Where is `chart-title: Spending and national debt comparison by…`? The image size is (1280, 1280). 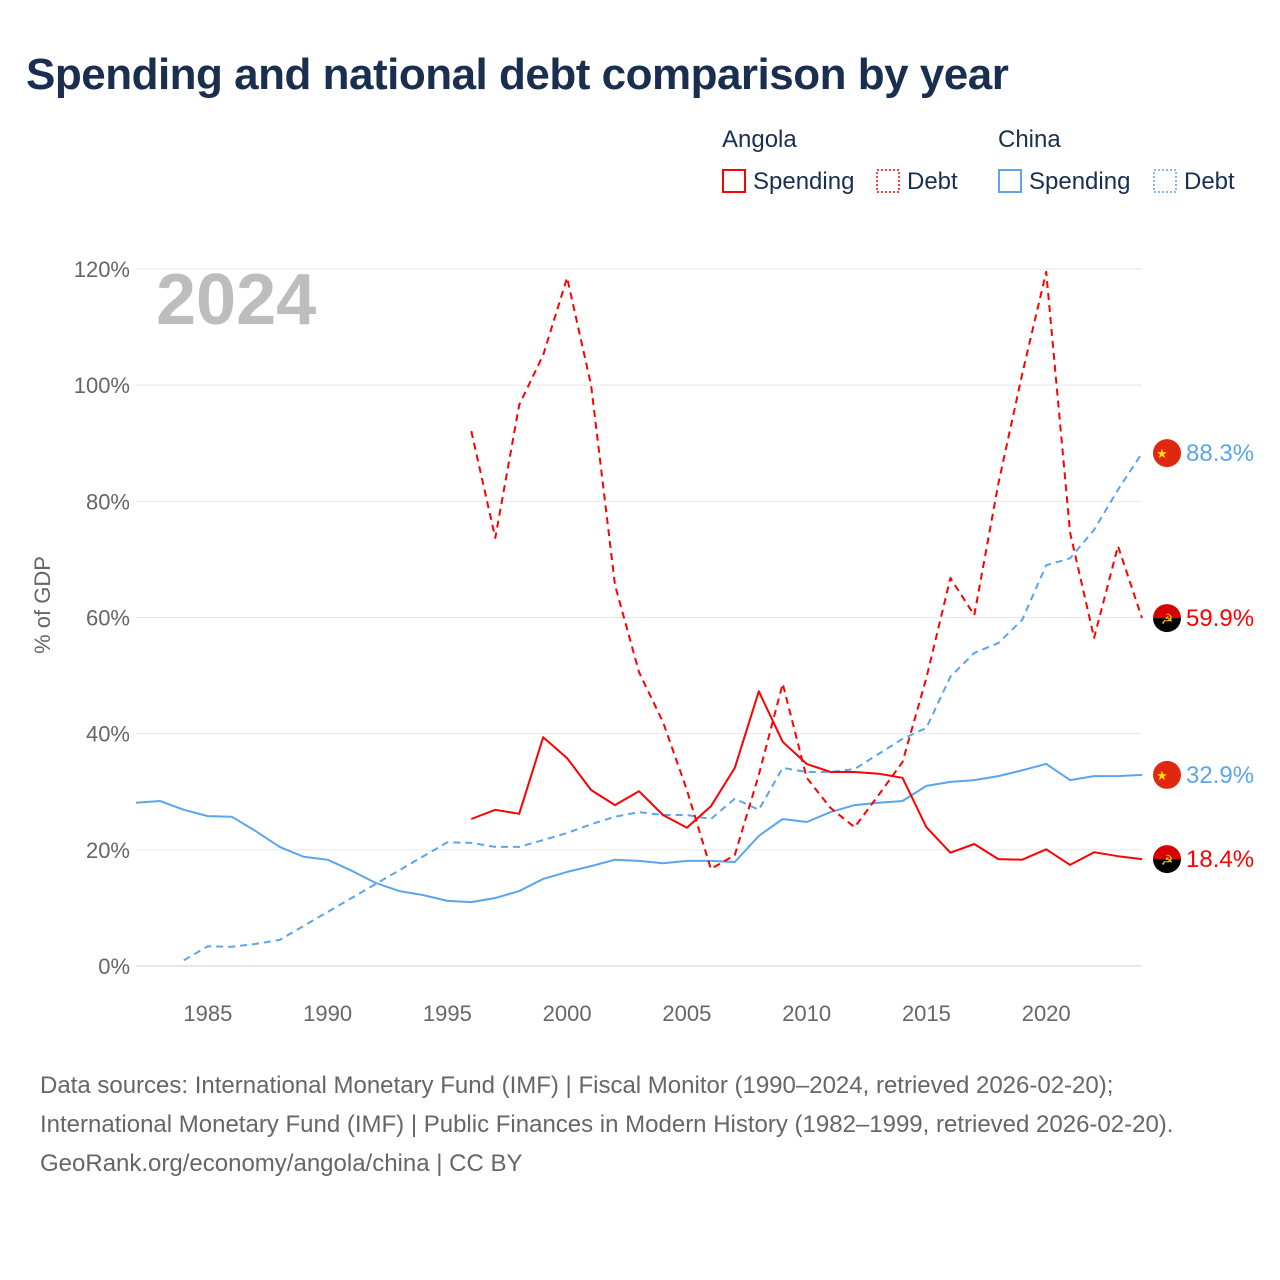 chart-title: Spending and national debt comparison by… is located at coordinates (517, 74).